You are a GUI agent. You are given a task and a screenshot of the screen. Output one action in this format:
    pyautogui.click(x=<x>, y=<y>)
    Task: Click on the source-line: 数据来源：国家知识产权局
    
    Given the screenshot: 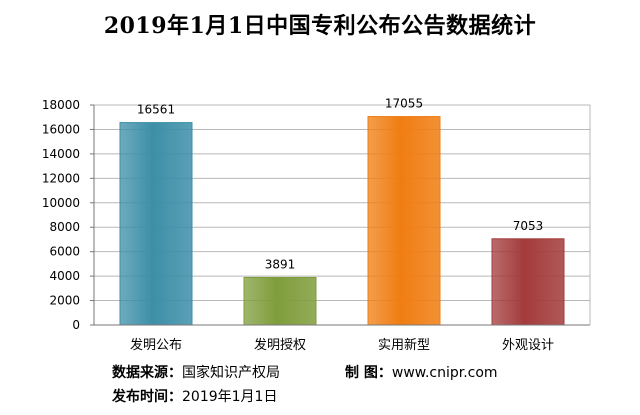 What is the action you would take?
    pyautogui.click(x=196, y=372)
    